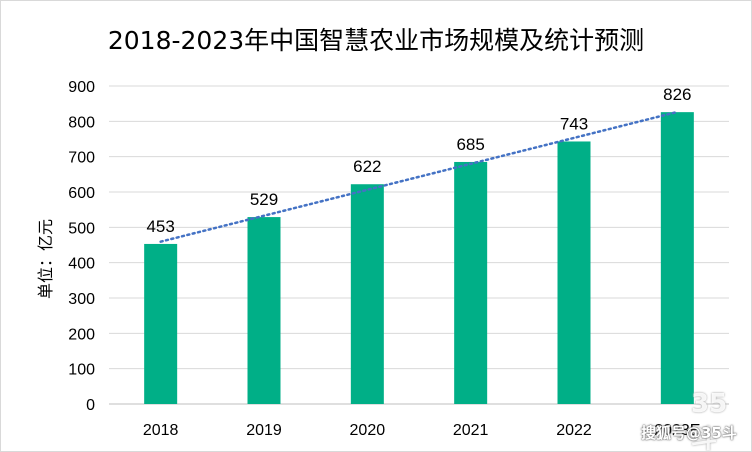 This screenshot has height=452, width=752. I want to click on x-tick-label: 2019, so click(264, 430).